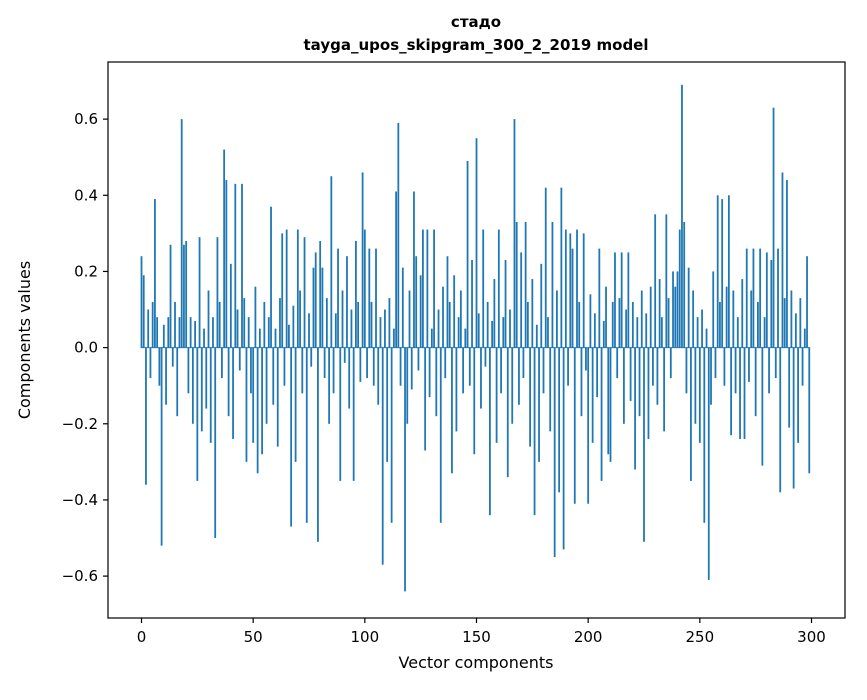 The image size is (867, 700). Describe the element at coordinates (588, 637) in the screenshot. I see `x-tick-label: 200` at that location.